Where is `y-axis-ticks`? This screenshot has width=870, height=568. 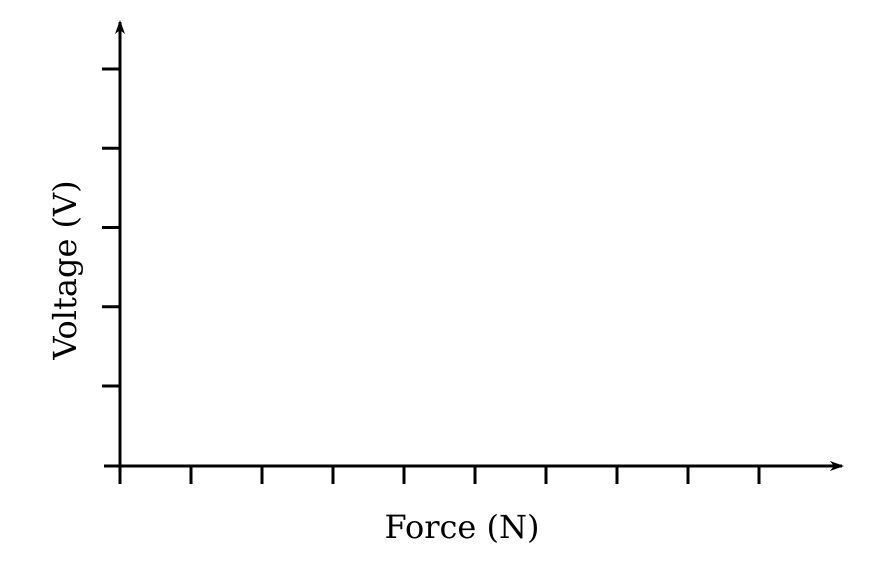 y-axis-ticks is located at coordinates (111, 227).